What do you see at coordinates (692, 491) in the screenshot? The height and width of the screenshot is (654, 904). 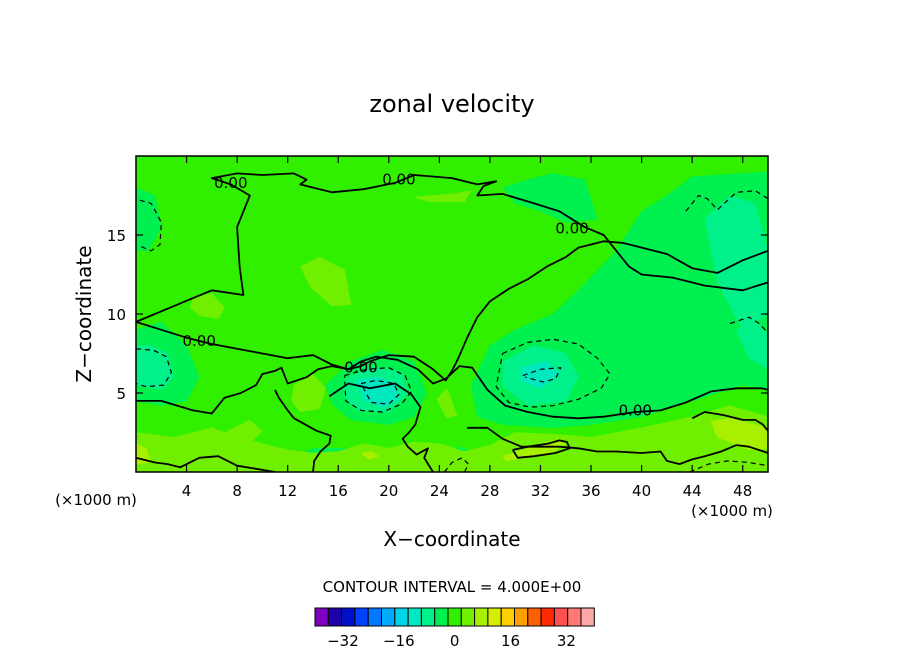 I see `x-tick-label-10: 44` at bounding box center [692, 491].